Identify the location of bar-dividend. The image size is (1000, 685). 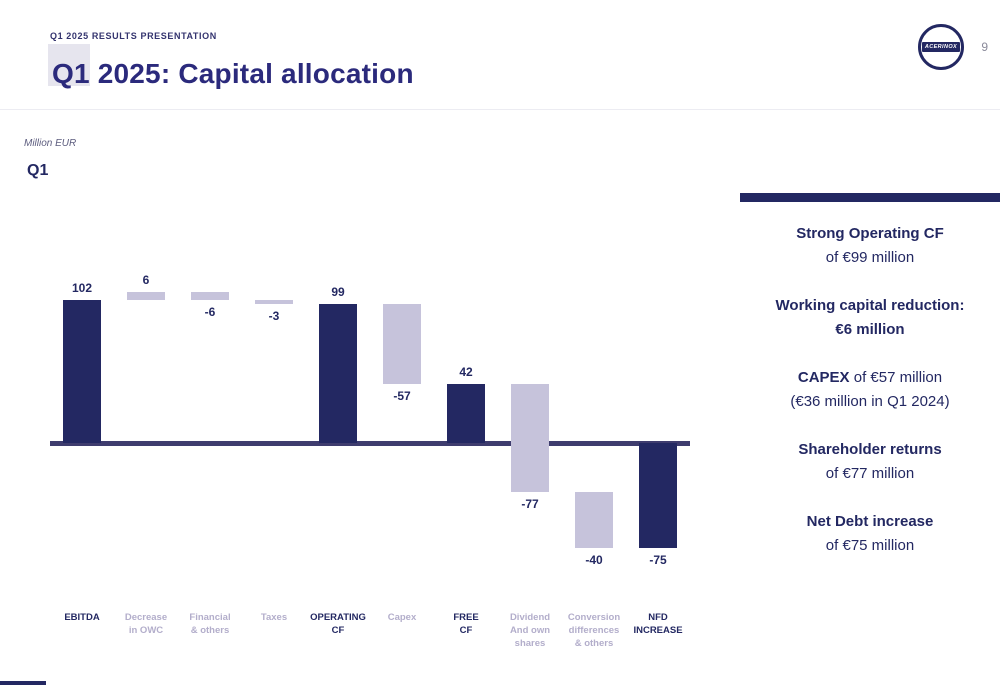
(530, 438).